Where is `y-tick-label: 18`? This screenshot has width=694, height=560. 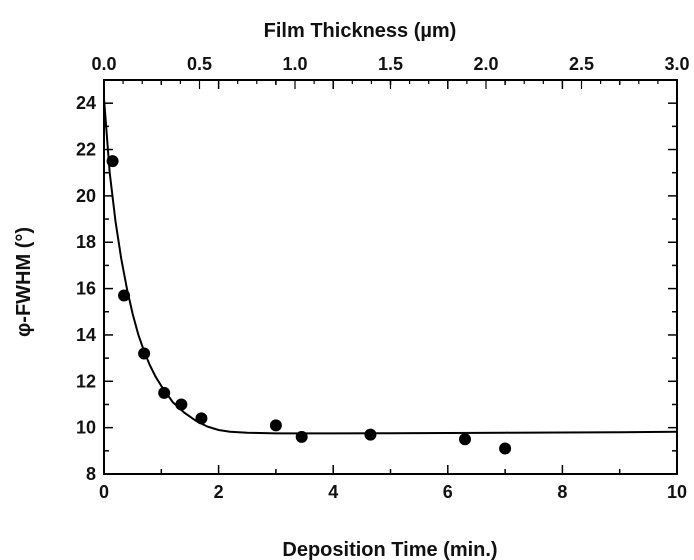
y-tick-label: 18 is located at coordinates (86, 242).